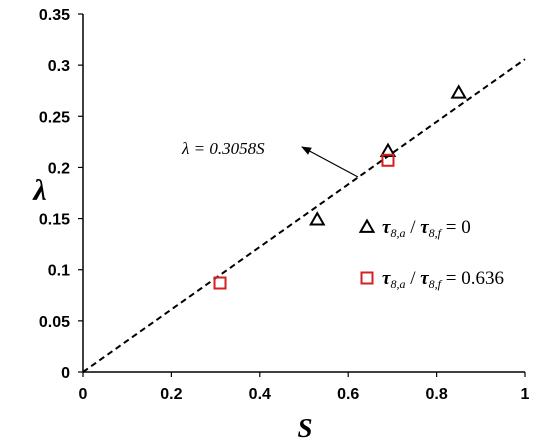 The height and width of the screenshot is (446, 550). Describe the element at coordinates (260, 394) in the screenshot. I see `x-tick-label: 0.4` at that location.